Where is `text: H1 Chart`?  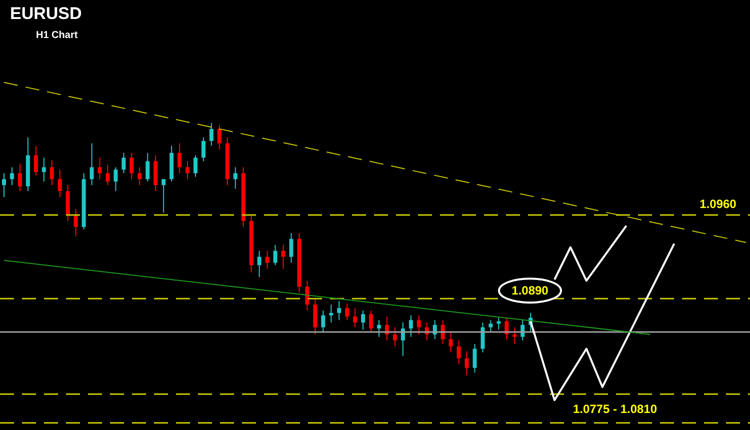
text: H1 Chart is located at coordinates (57, 35).